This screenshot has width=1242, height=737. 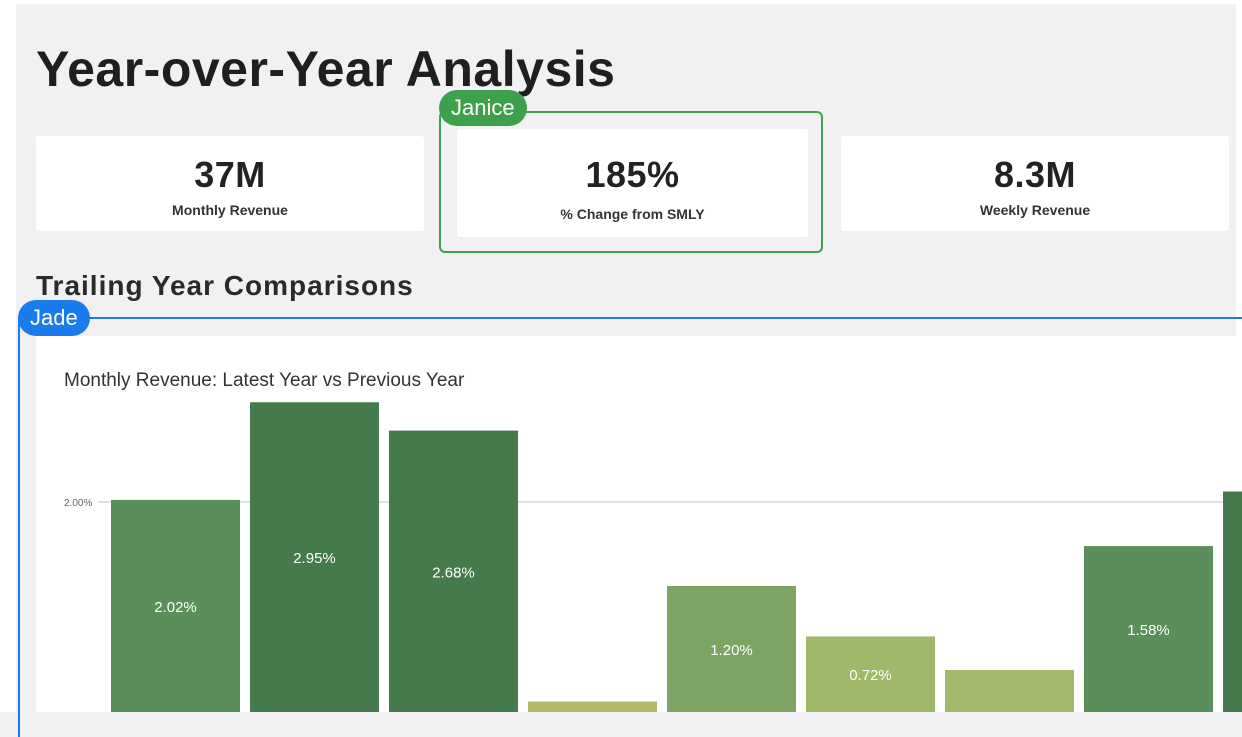 I want to click on kpi-card-monthly-revenue: 37M Monthly Revenue, so click(x=230, y=183).